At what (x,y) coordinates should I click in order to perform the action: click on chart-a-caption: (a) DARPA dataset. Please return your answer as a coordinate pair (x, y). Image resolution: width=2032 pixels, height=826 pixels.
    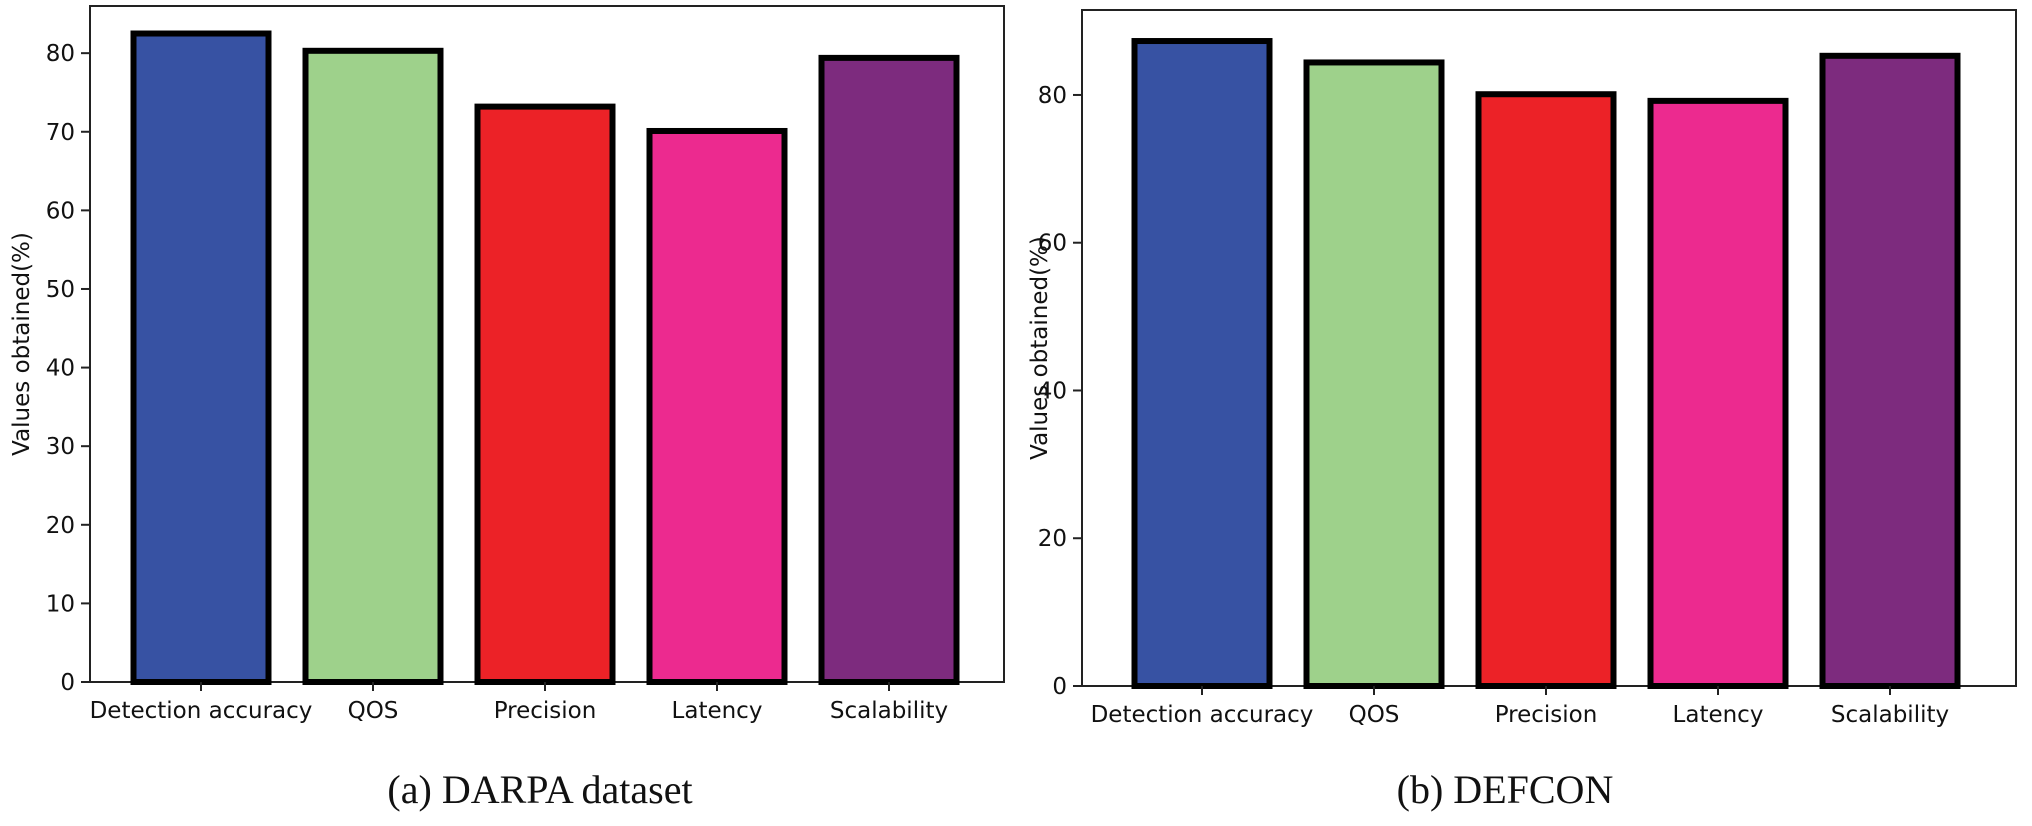
    Looking at the image, I should click on (540, 789).